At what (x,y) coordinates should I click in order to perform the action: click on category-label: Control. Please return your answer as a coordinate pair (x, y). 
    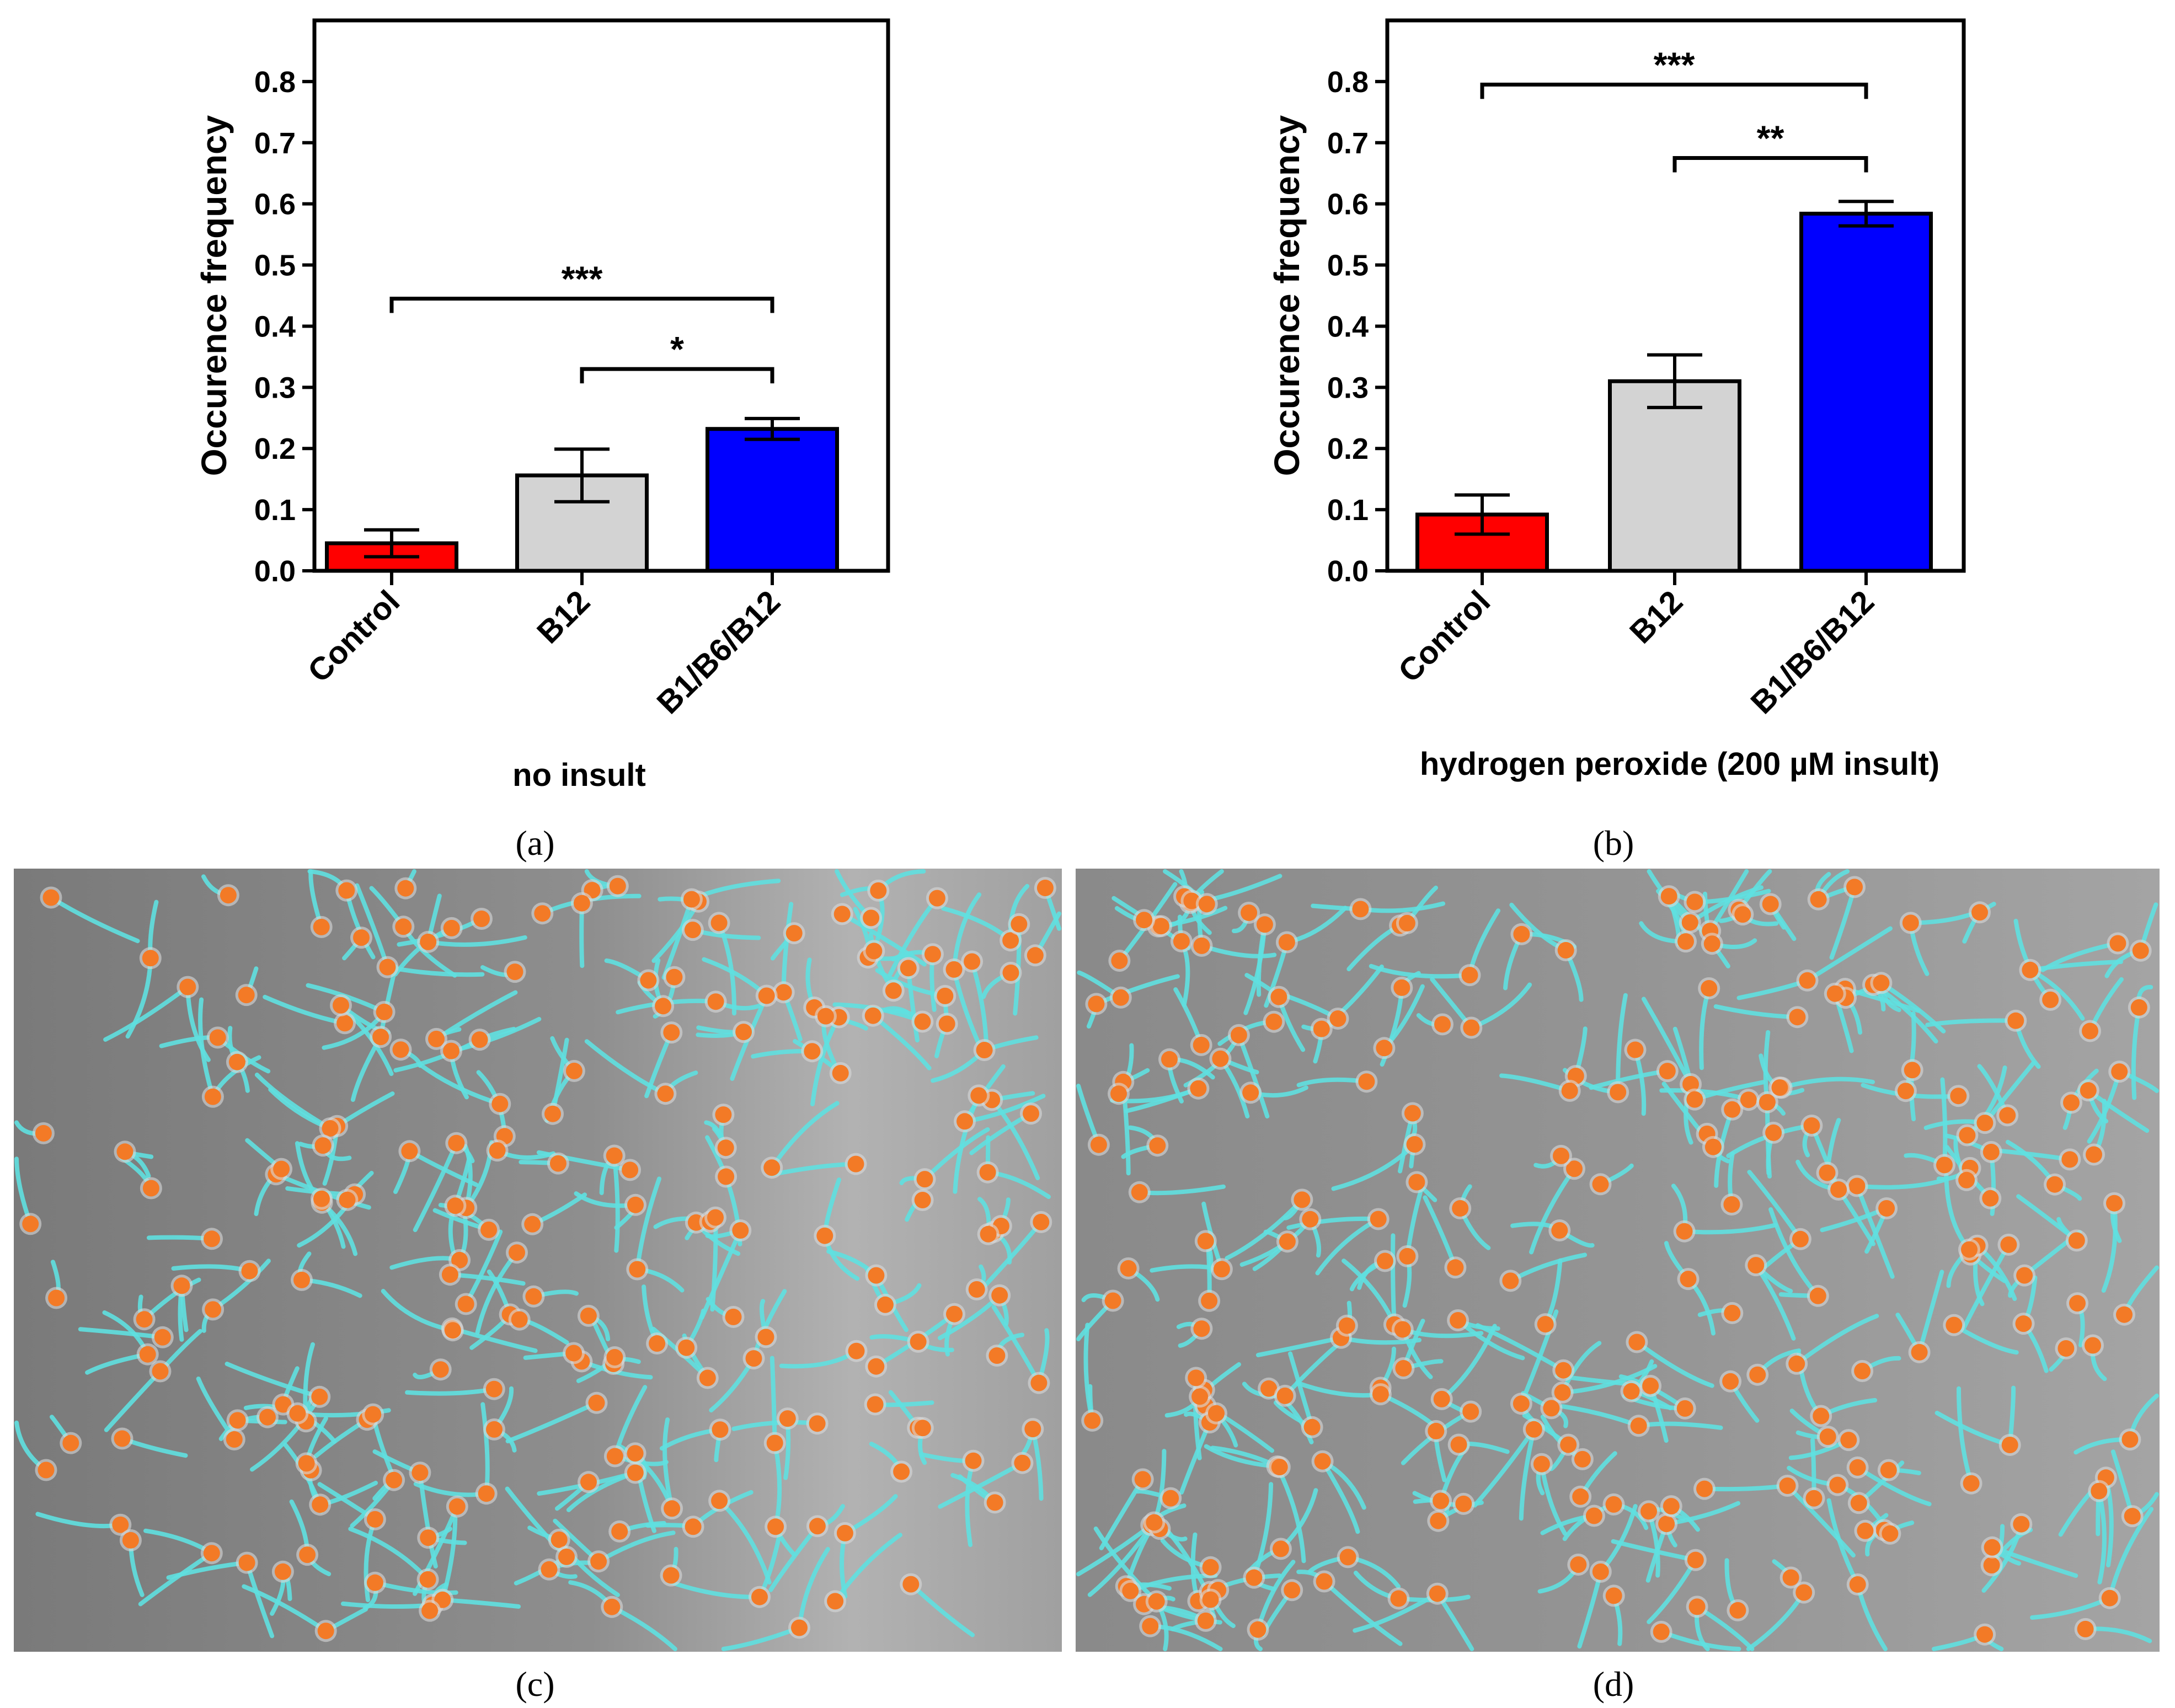
    Looking at the image, I should click on (354, 636).